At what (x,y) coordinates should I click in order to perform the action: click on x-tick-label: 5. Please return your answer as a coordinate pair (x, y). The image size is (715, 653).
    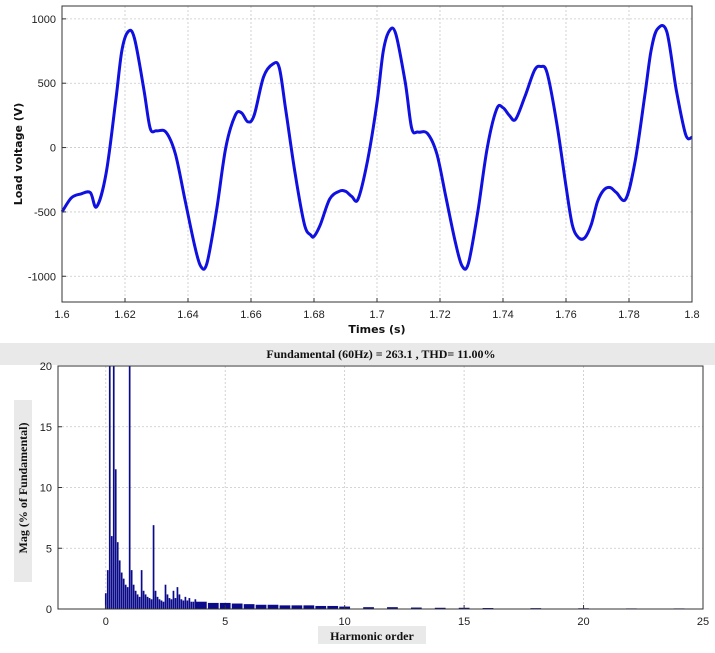
    Looking at the image, I should click on (225, 622).